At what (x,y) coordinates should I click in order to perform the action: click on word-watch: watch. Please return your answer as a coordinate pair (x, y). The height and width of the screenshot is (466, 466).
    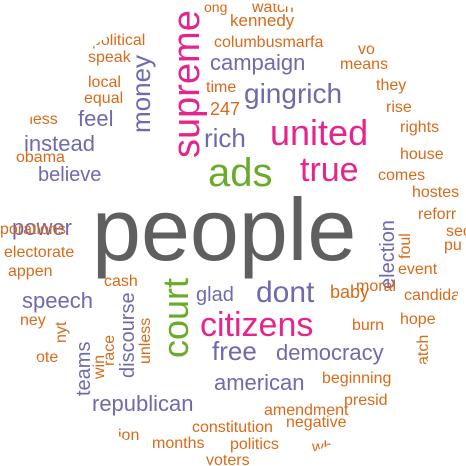
    Looking at the image, I should click on (273, 8).